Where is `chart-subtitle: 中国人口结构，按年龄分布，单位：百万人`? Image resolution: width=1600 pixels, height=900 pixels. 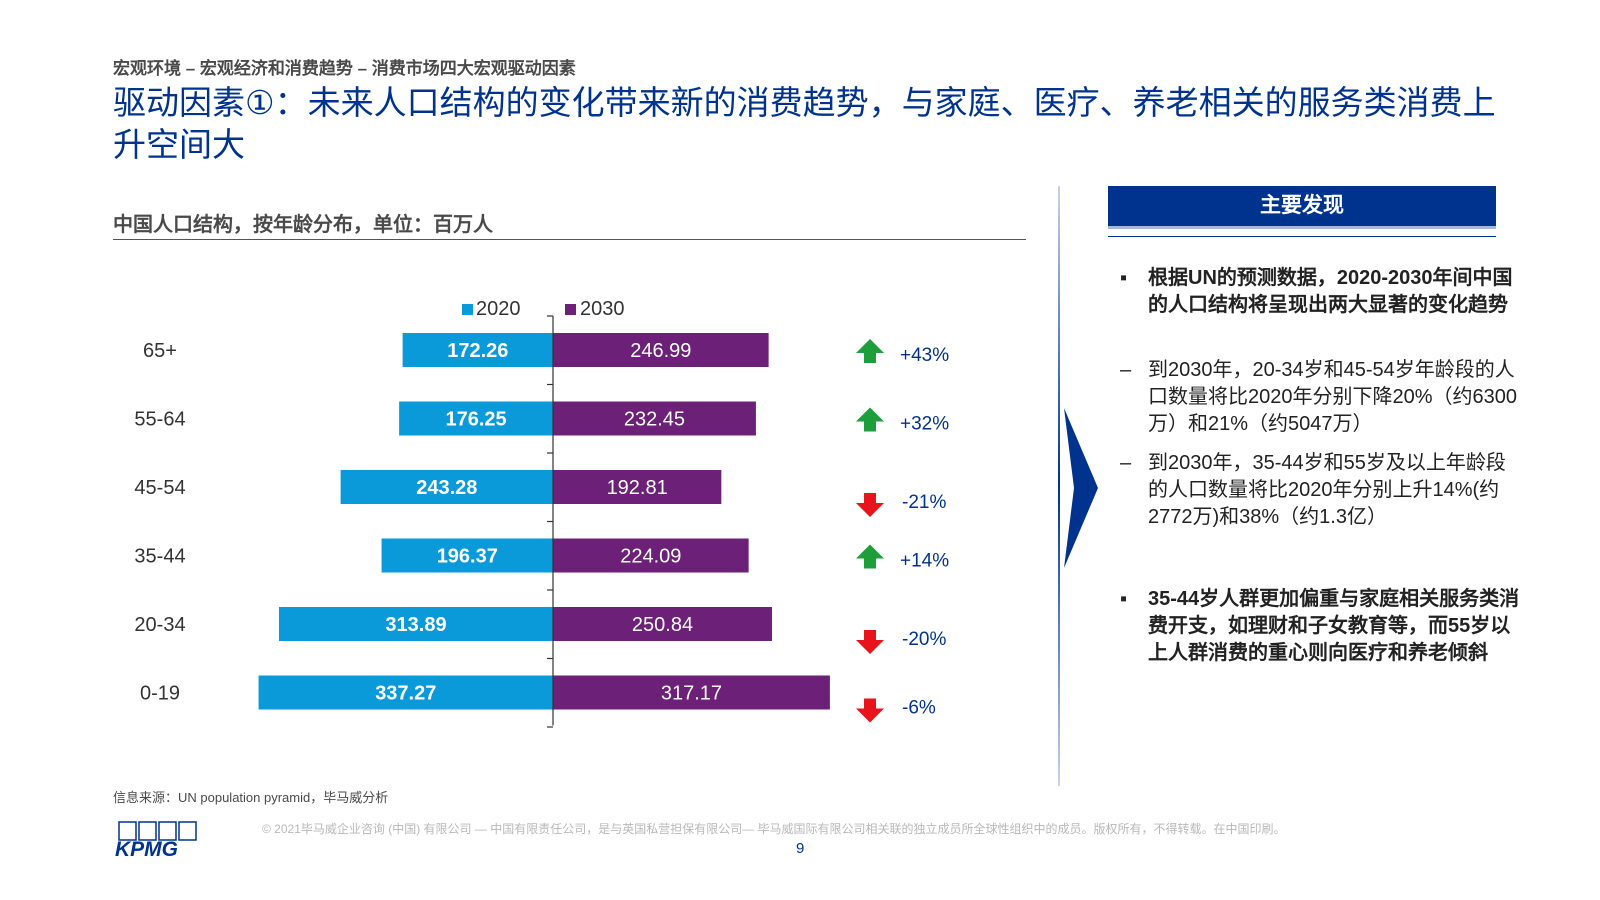
chart-subtitle: 中国人口结构，按年龄分布，单位：百万人 is located at coordinates (303, 225).